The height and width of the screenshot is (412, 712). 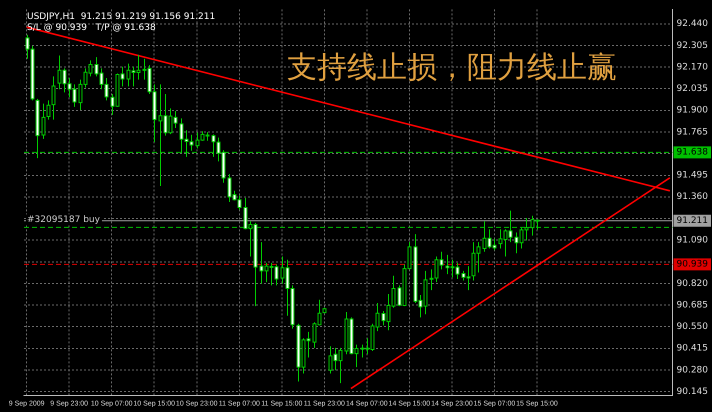 What do you see at coordinates (692, 283) in the screenshot?
I see `y-tick-label: 90.820` at bounding box center [692, 283].